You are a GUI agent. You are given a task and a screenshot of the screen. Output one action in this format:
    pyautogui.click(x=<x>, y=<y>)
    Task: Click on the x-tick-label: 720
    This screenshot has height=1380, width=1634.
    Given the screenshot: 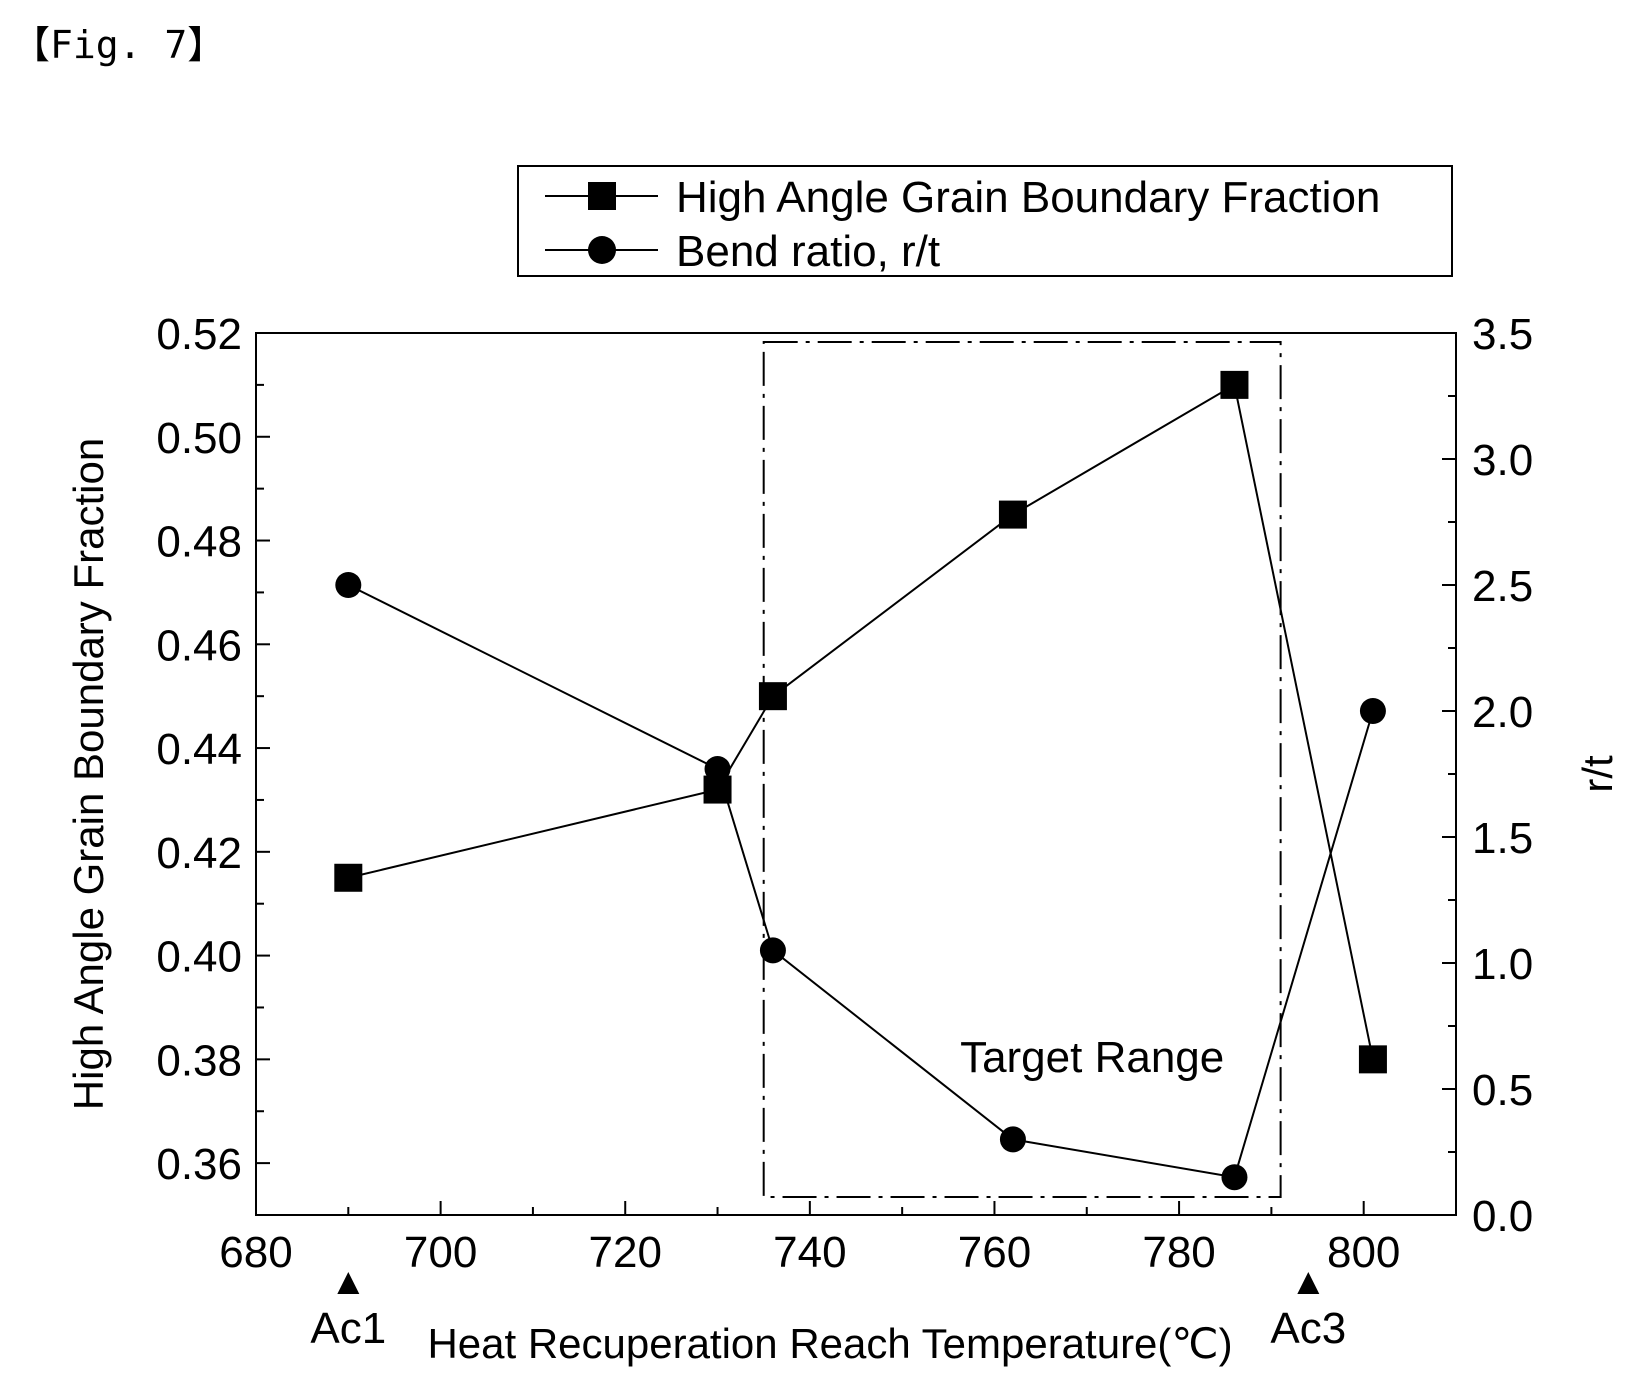 What is the action you would take?
    pyautogui.click(x=625, y=1252)
    